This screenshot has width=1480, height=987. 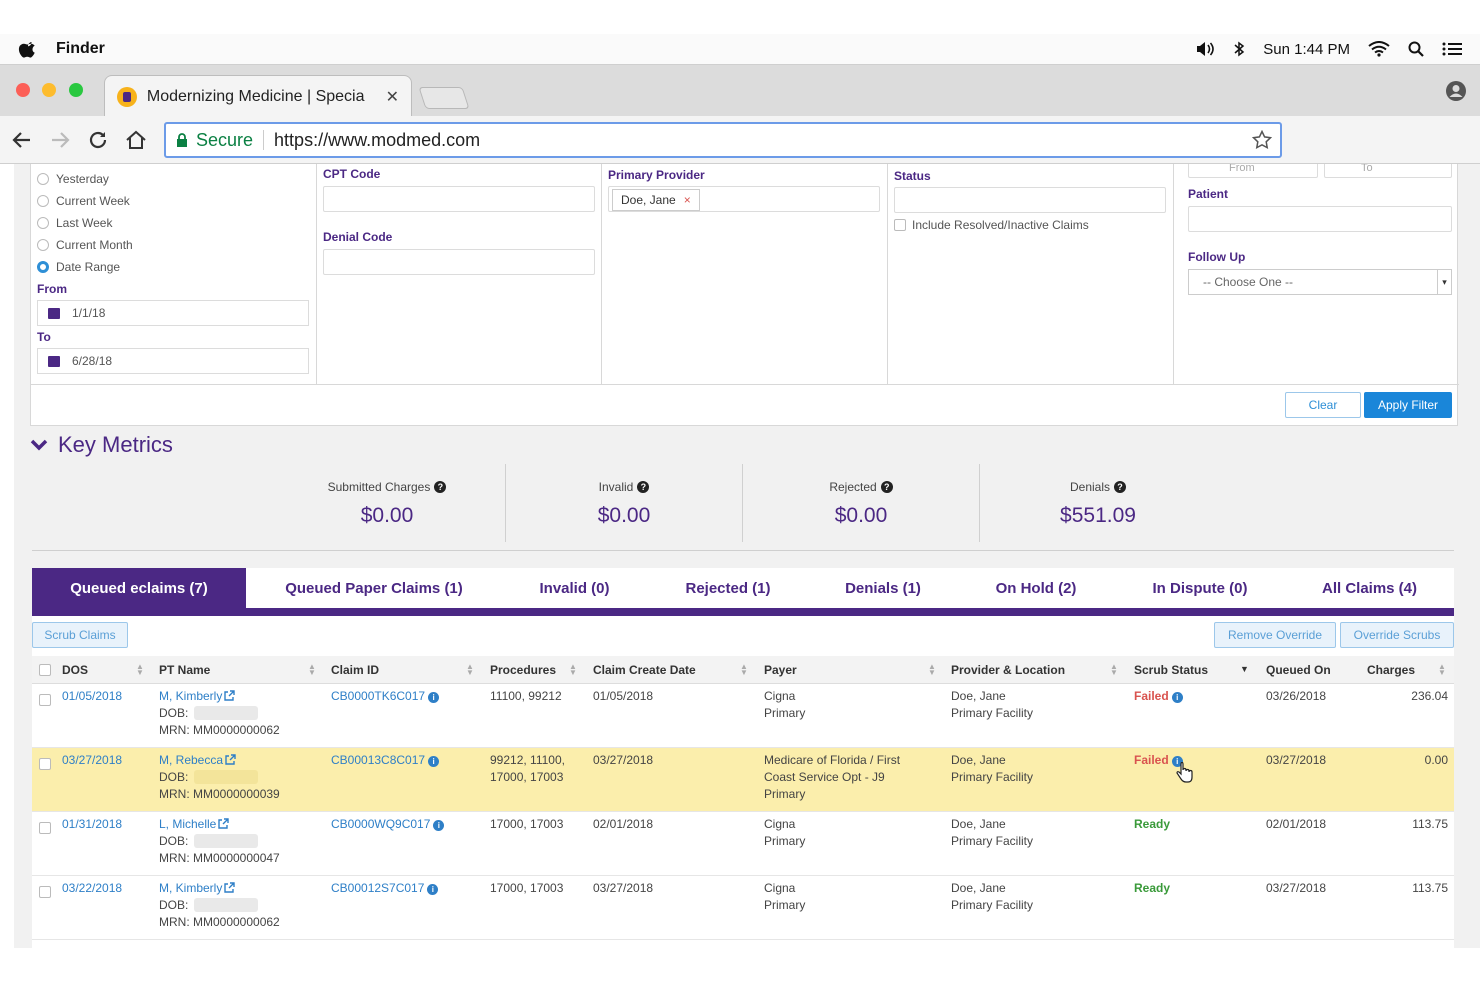 I want to click on claim-id-link: CB0000TK6C017, so click(x=378, y=696).